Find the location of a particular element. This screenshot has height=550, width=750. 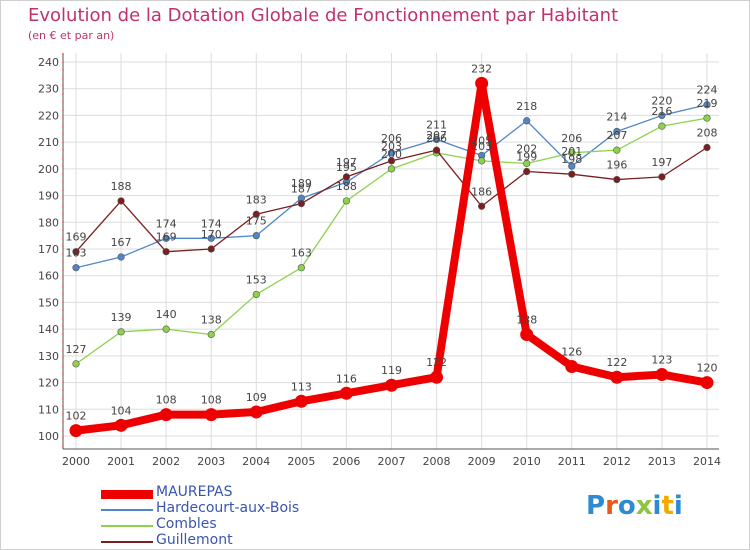

y-tick-label: 130 is located at coordinates (48, 356).